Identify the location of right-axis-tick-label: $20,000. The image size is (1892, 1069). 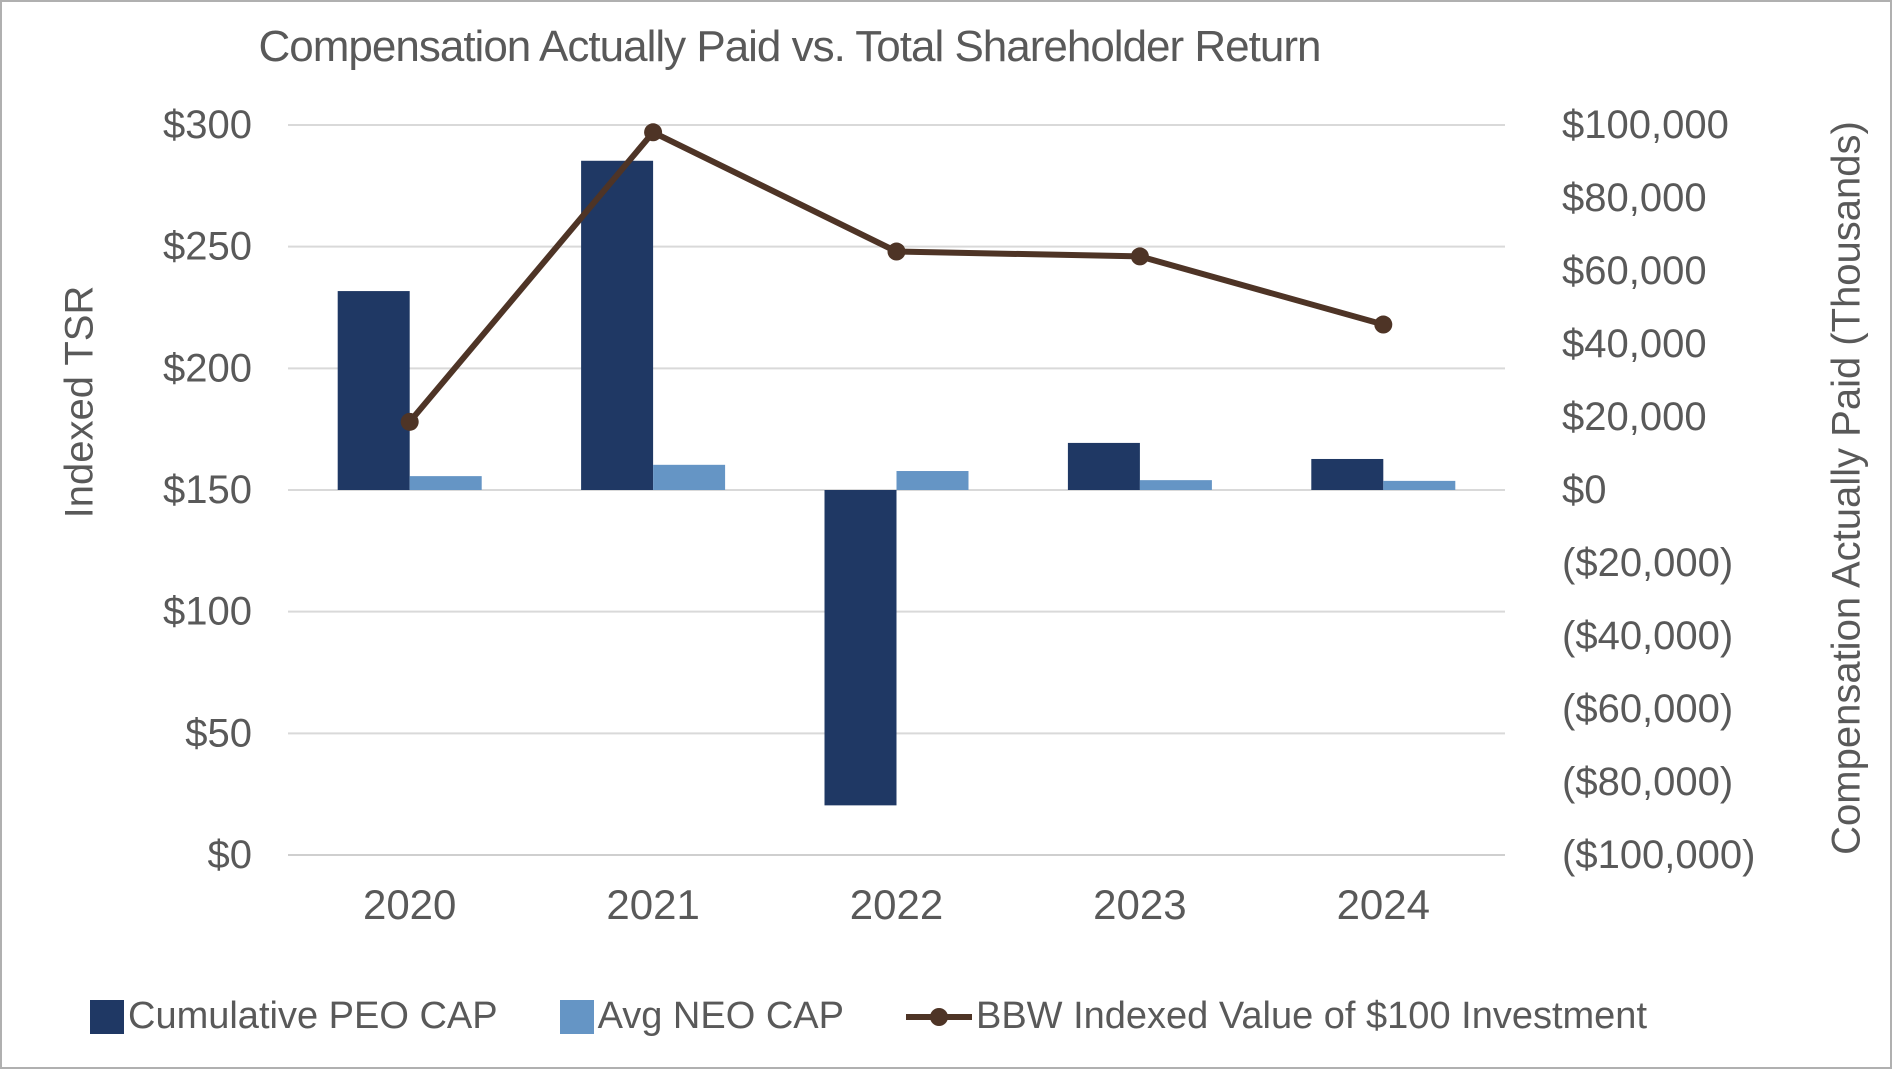
(1634, 417).